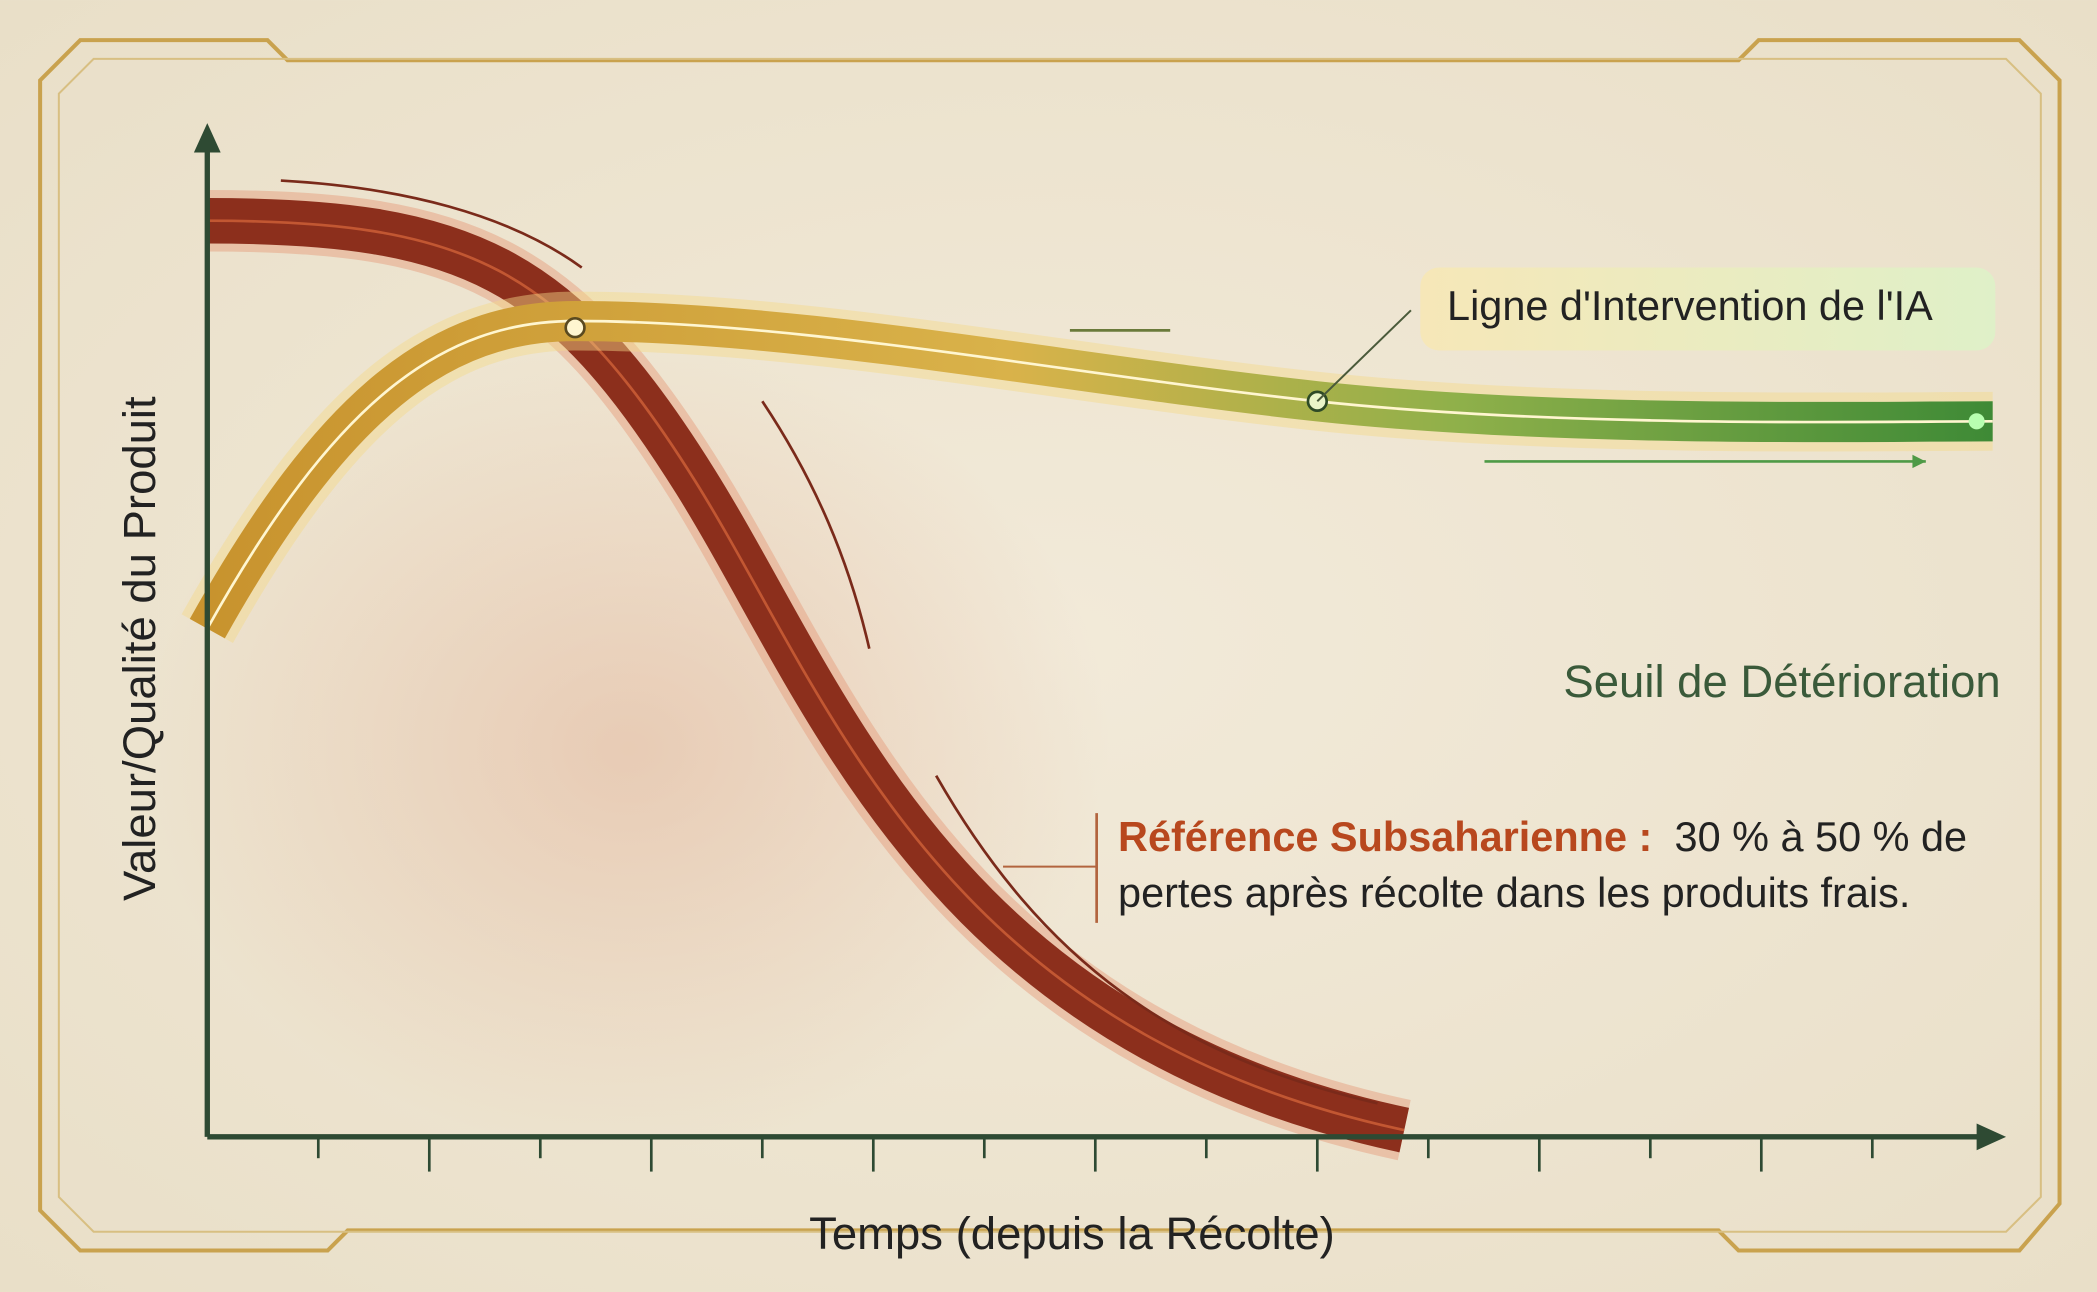 Image resolution: width=2097 pixels, height=1292 pixels. I want to click on threshold-label: Seuil de Détérioration, so click(1781, 681).